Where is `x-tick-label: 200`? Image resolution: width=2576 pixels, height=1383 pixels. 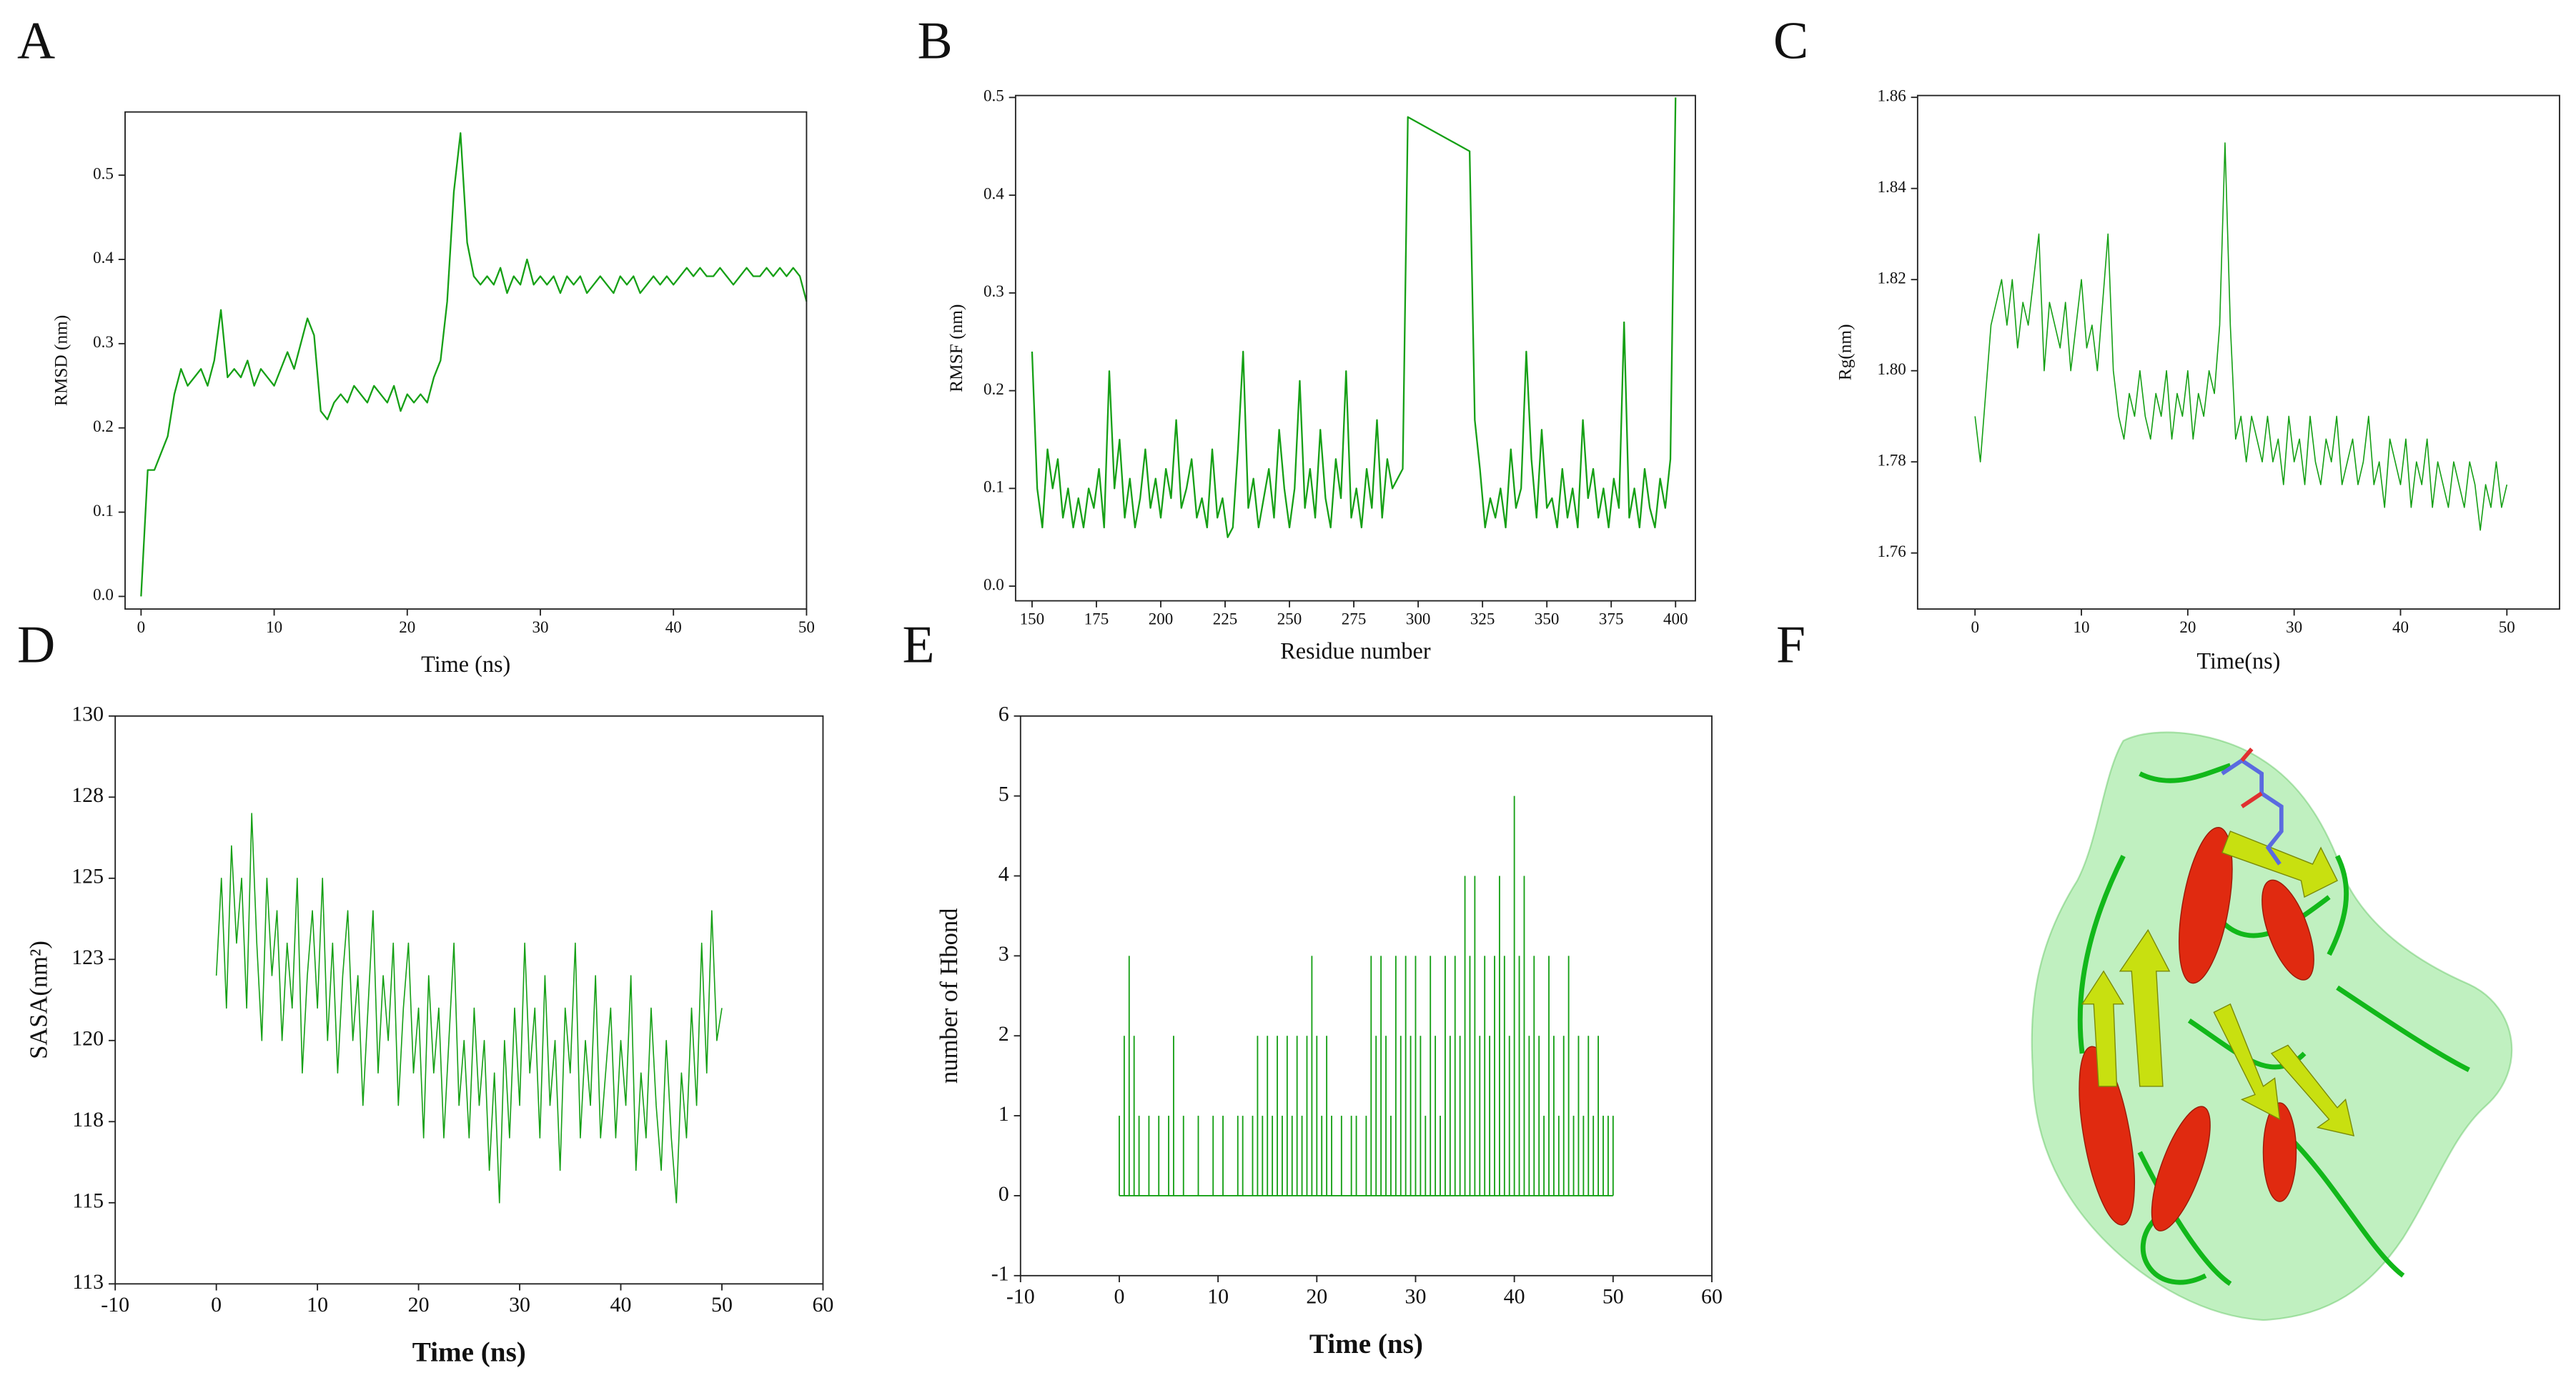
x-tick-label: 200 is located at coordinates (1161, 619).